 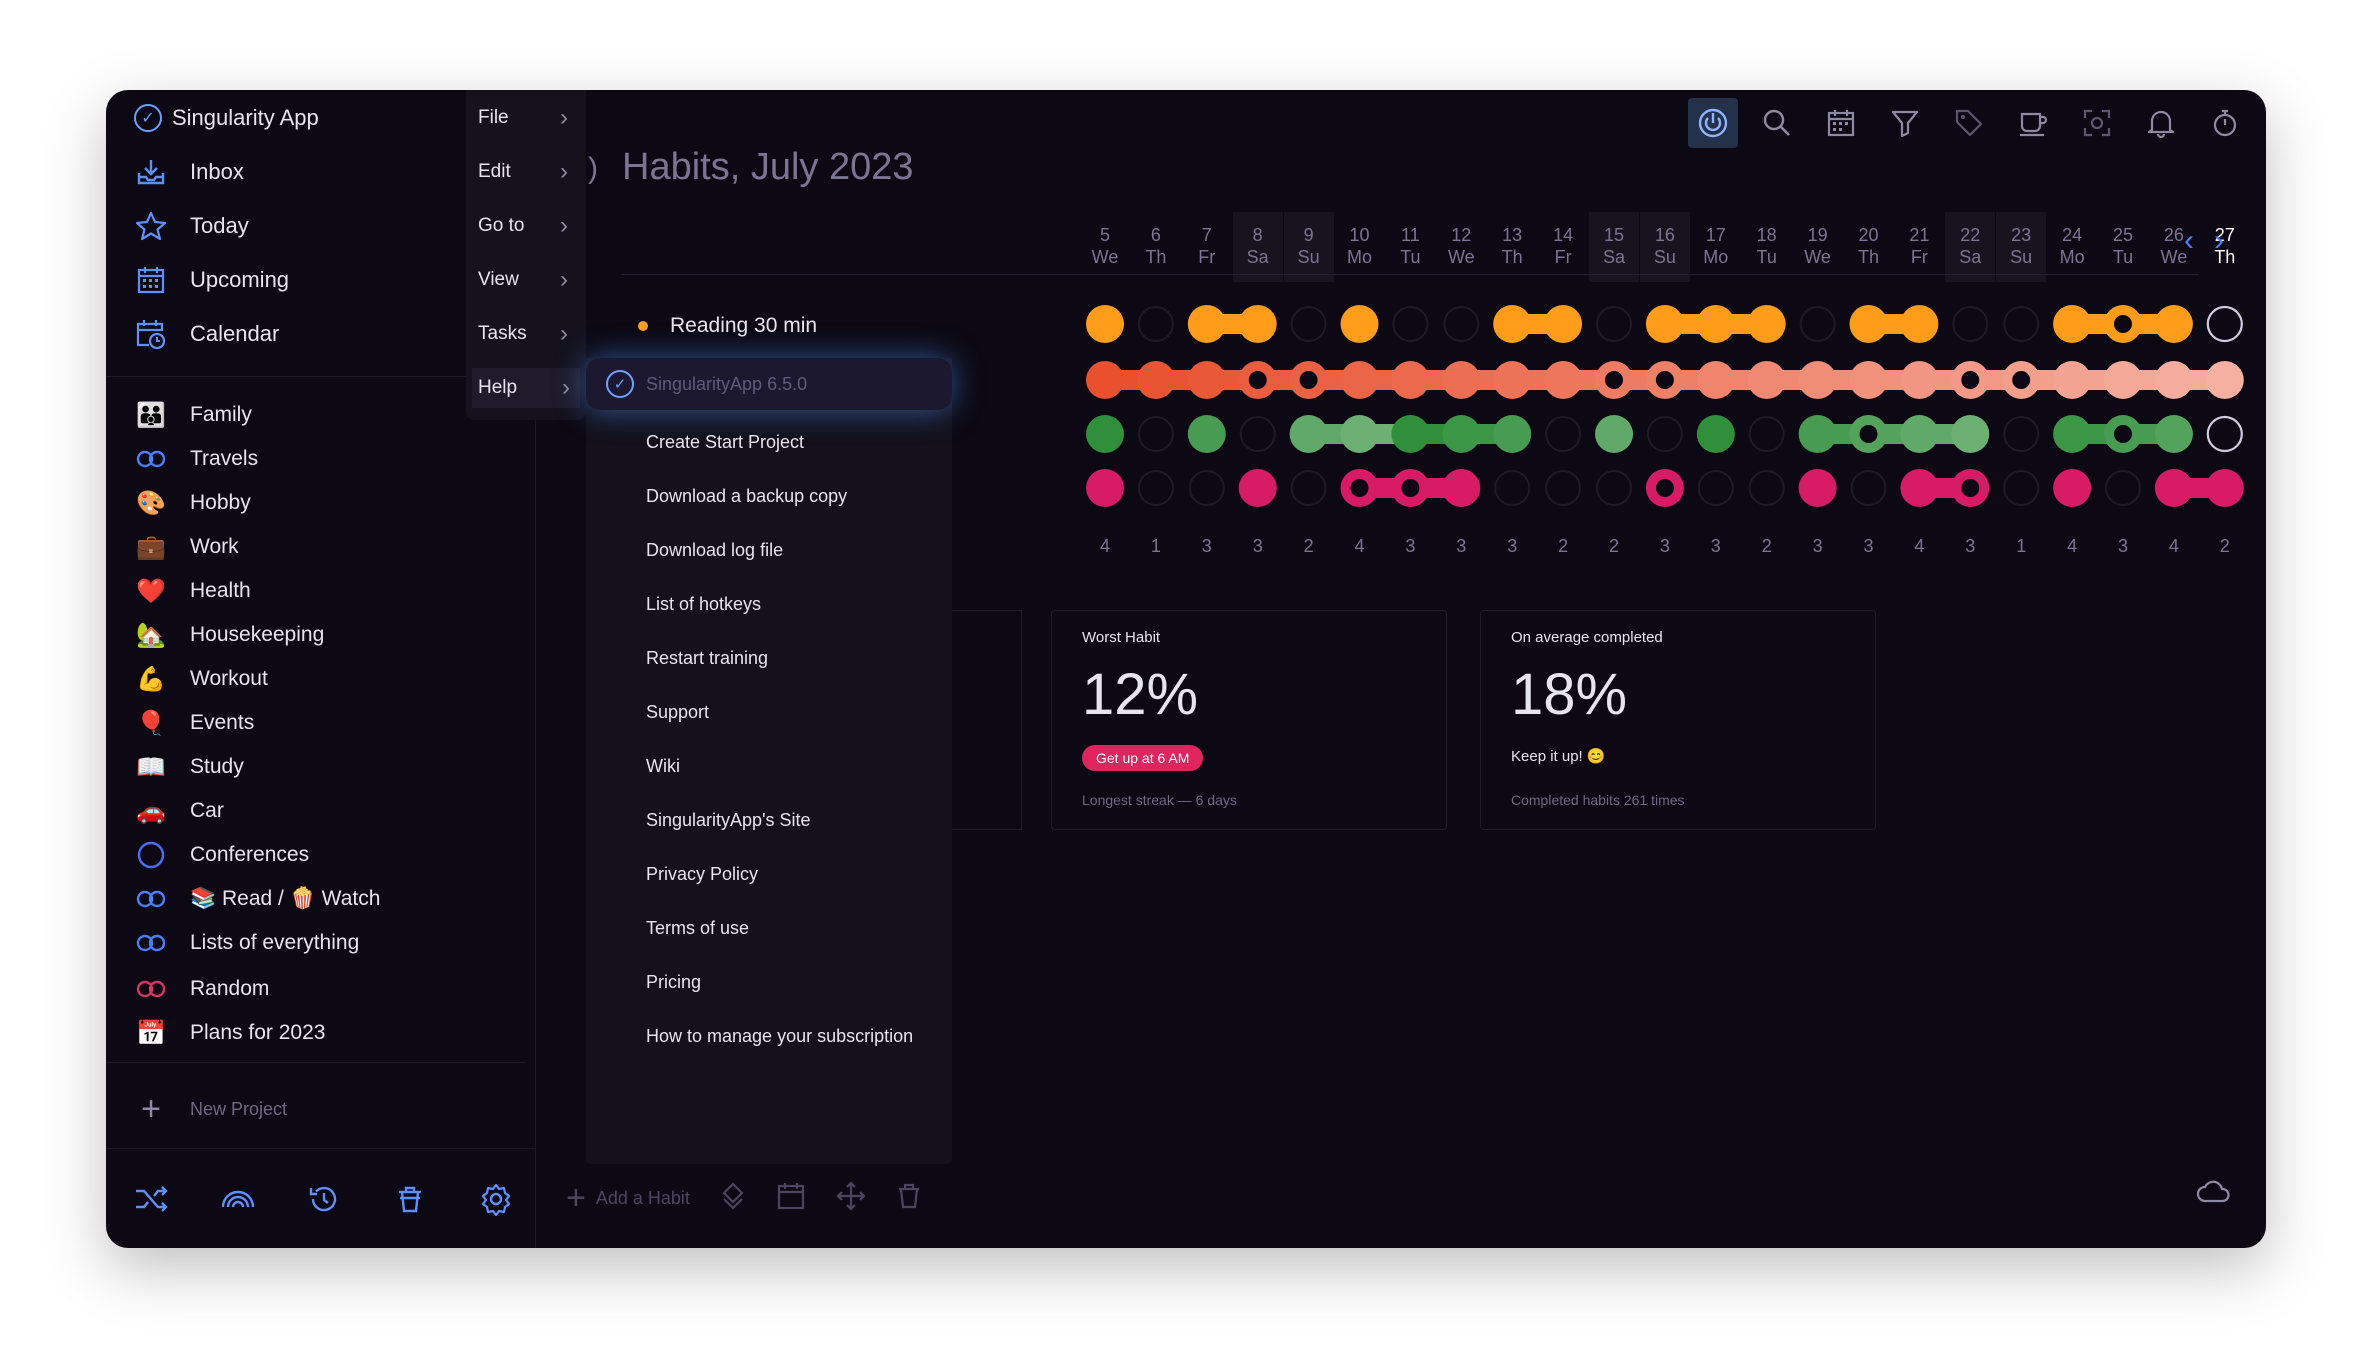 I want to click on cup-icon, so click(x=2033, y=123).